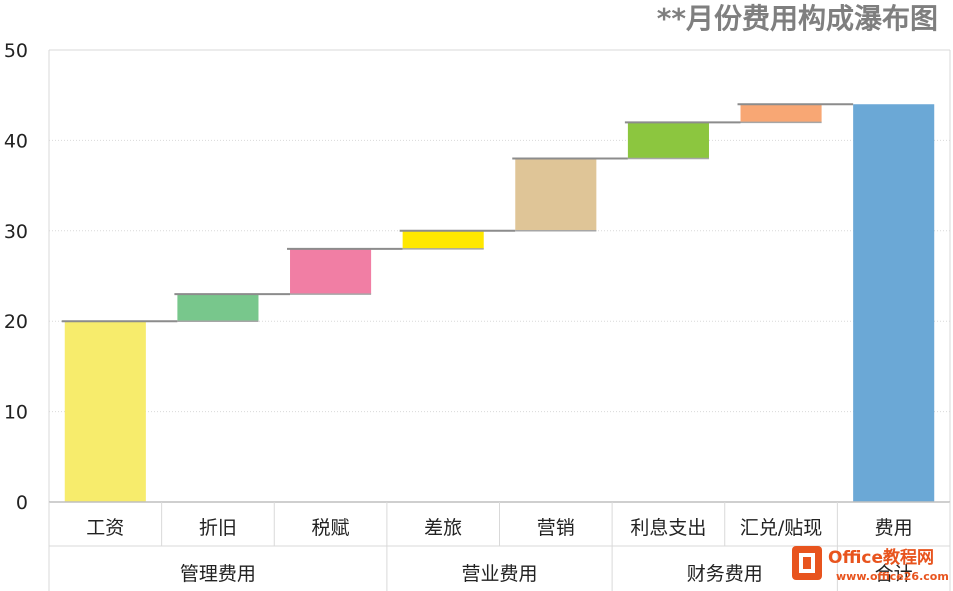  What do you see at coordinates (443, 528) in the screenshot?
I see `category-label: 差旅` at bounding box center [443, 528].